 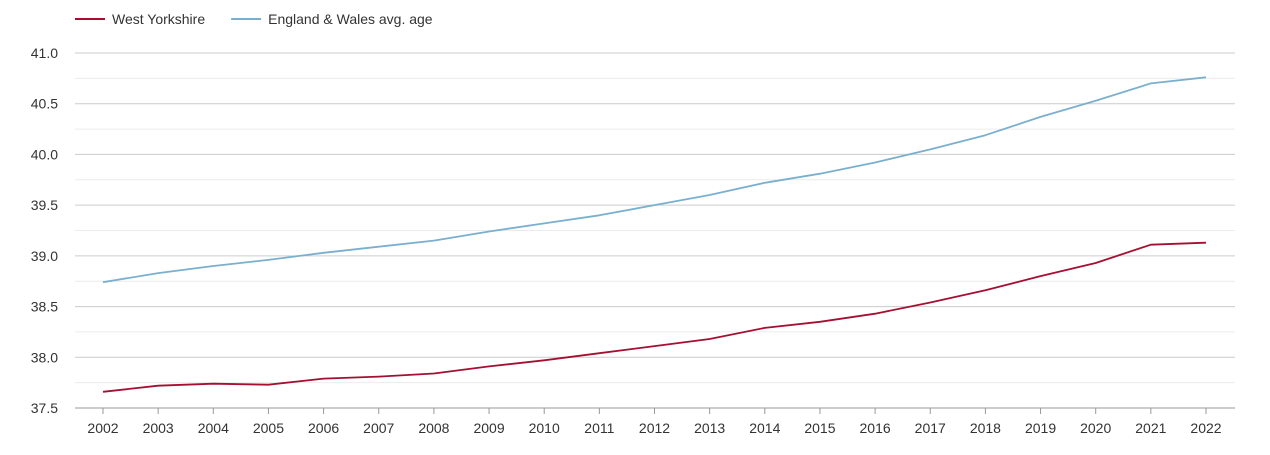 I want to click on x-tick-label: 2012, so click(x=654, y=428).